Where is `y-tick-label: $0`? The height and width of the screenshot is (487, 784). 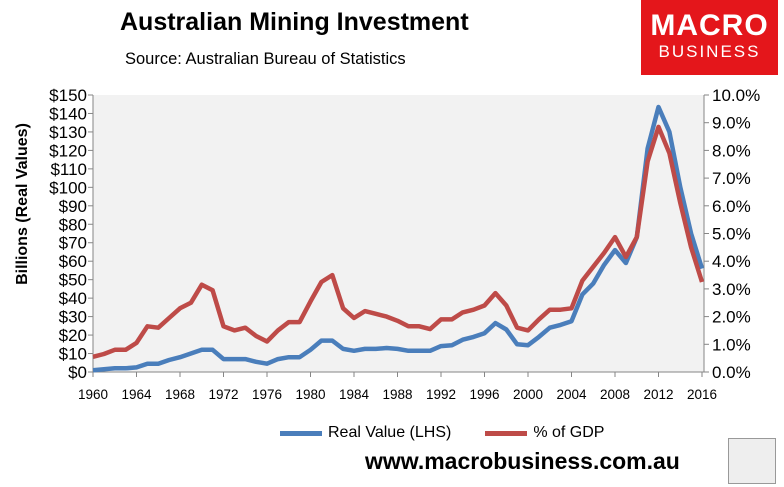 y-tick-label: $0 is located at coordinates (77, 372).